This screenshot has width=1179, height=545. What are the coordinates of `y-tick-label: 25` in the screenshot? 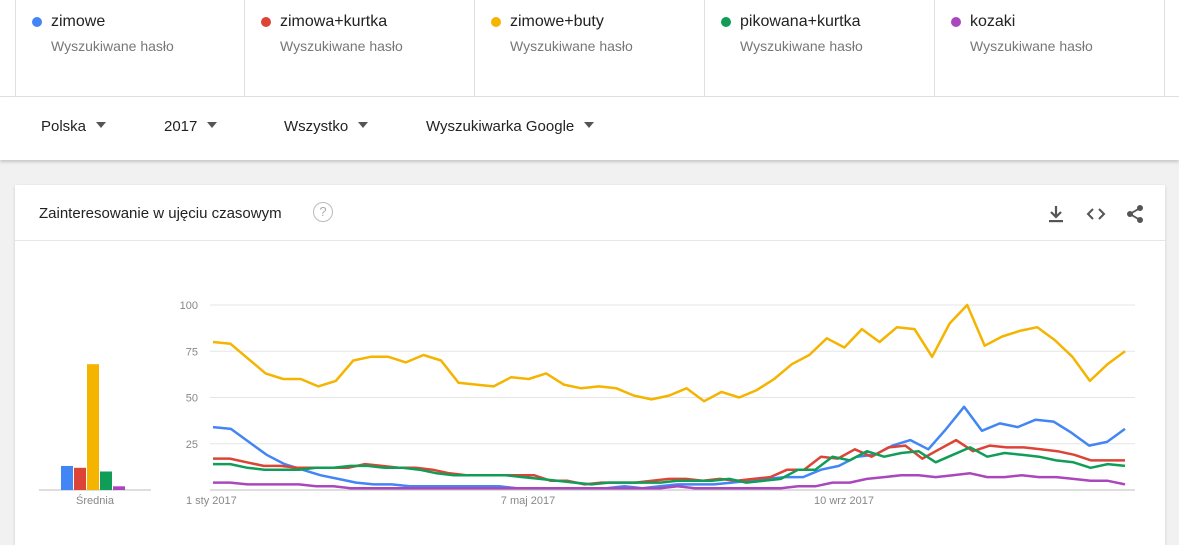 It's located at (192, 445).